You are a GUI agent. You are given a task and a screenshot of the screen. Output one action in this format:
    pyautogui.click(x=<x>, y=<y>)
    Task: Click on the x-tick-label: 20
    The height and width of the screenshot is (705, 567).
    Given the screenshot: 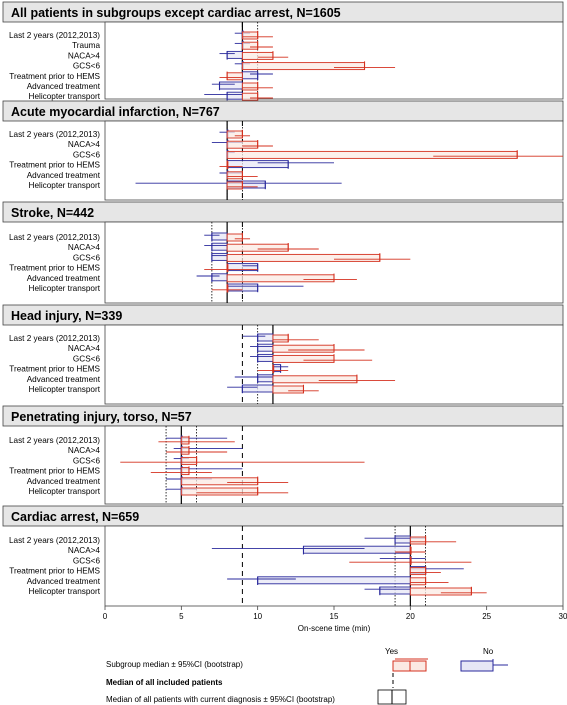 What is the action you would take?
    pyautogui.click(x=410, y=616)
    